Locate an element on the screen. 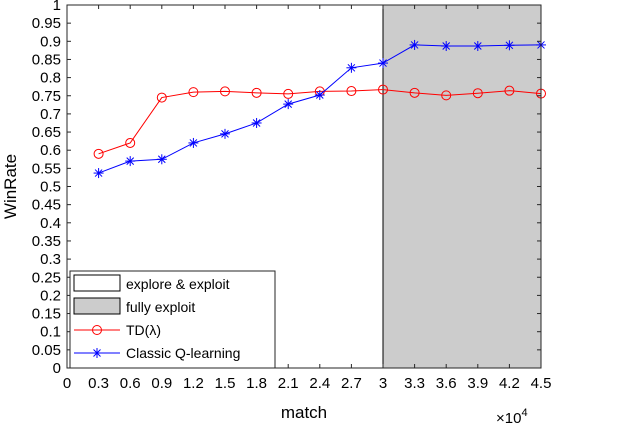  legend-label-explore: explore & exploit is located at coordinates (178, 284).